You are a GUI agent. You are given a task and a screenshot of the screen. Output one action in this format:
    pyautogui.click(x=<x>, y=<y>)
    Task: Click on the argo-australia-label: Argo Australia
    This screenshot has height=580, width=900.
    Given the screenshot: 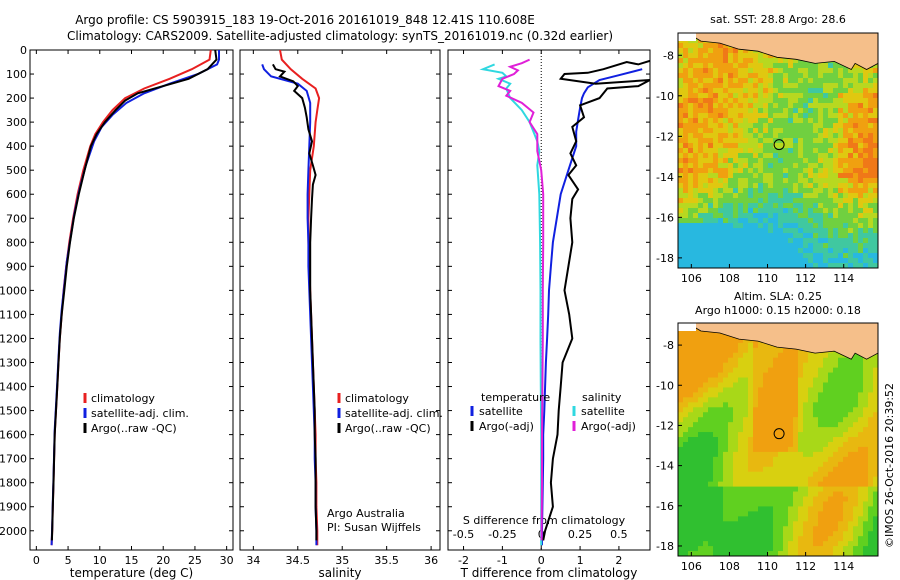 What is the action you would take?
    pyautogui.click(x=366, y=513)
    